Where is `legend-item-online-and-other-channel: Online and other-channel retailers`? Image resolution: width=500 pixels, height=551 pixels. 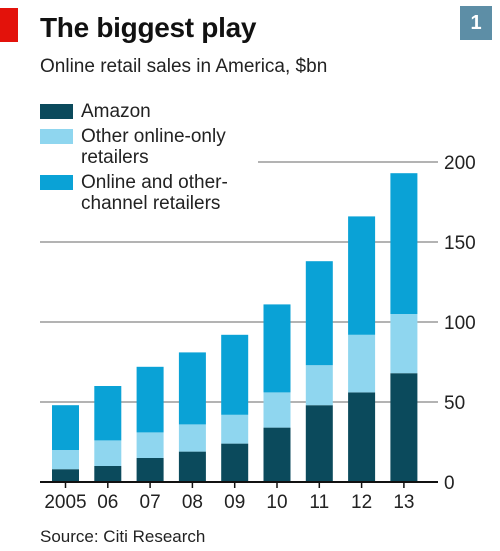
legend-item-online-and-other-channel: Online and other-channel retailers is located at coordinates (170, 193).